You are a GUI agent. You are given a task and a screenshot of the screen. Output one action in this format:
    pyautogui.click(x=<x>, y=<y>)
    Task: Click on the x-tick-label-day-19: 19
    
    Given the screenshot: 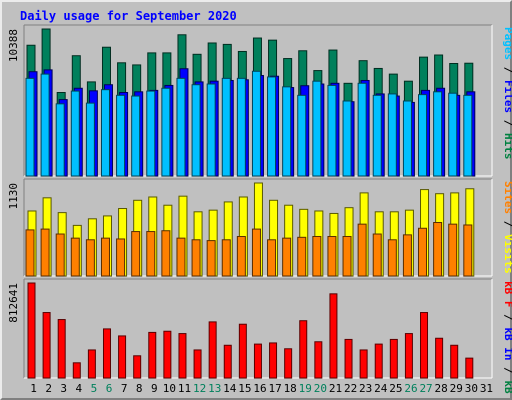 What is the action you would take?
    pyautogui.click(x=305, y=388)
    